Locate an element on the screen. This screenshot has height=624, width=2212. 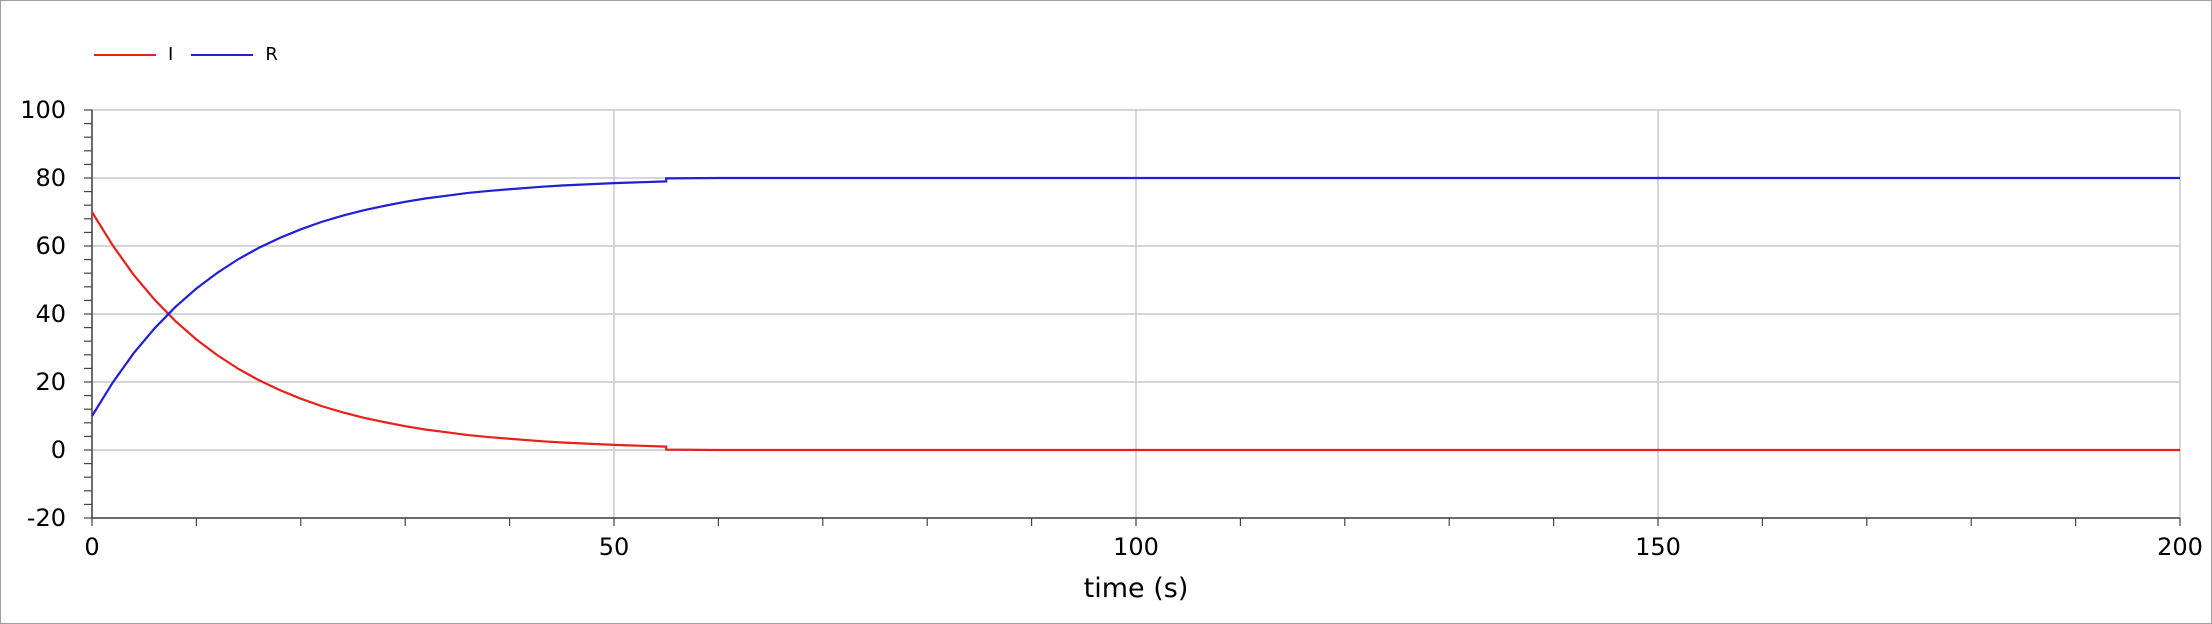
legend-label-i: I is located at coordinates (171, 54).